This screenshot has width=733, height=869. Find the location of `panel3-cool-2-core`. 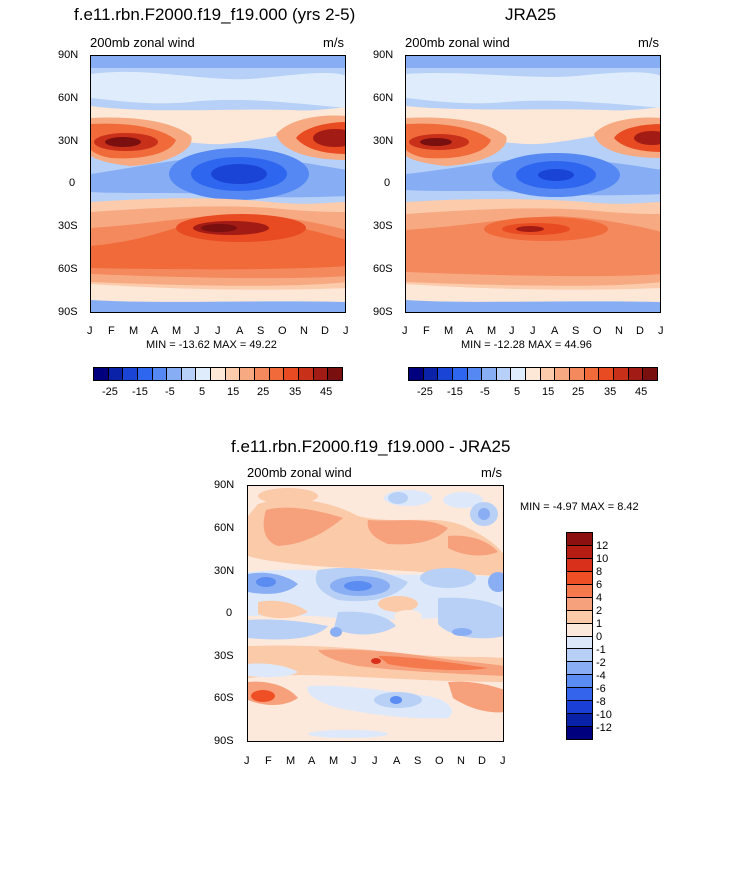

panel3-cool-2-core is located at coordinates (358, 586).